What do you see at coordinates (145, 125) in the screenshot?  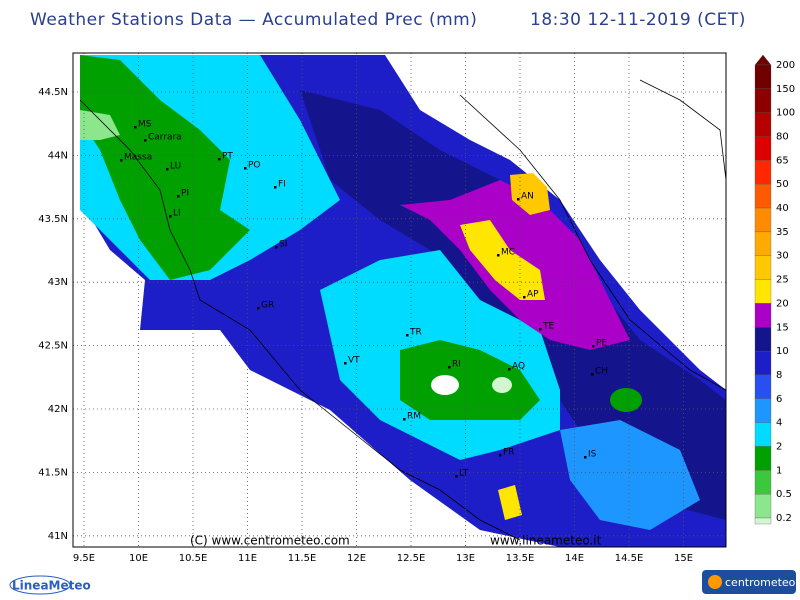 I see `city-label: MS` at bounding box center [145, 125].